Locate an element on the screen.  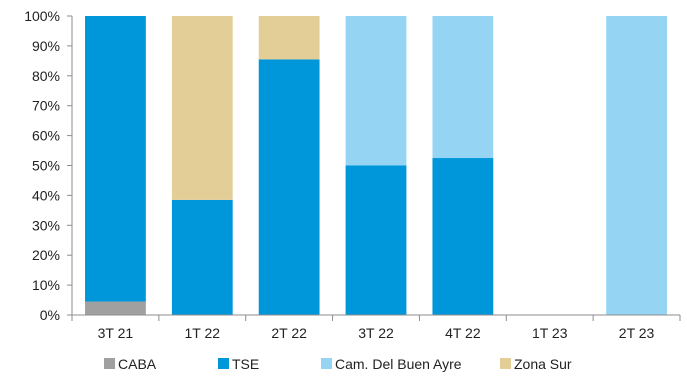
x-tick-label: 3T 22 is located at coordinates (376, 333).